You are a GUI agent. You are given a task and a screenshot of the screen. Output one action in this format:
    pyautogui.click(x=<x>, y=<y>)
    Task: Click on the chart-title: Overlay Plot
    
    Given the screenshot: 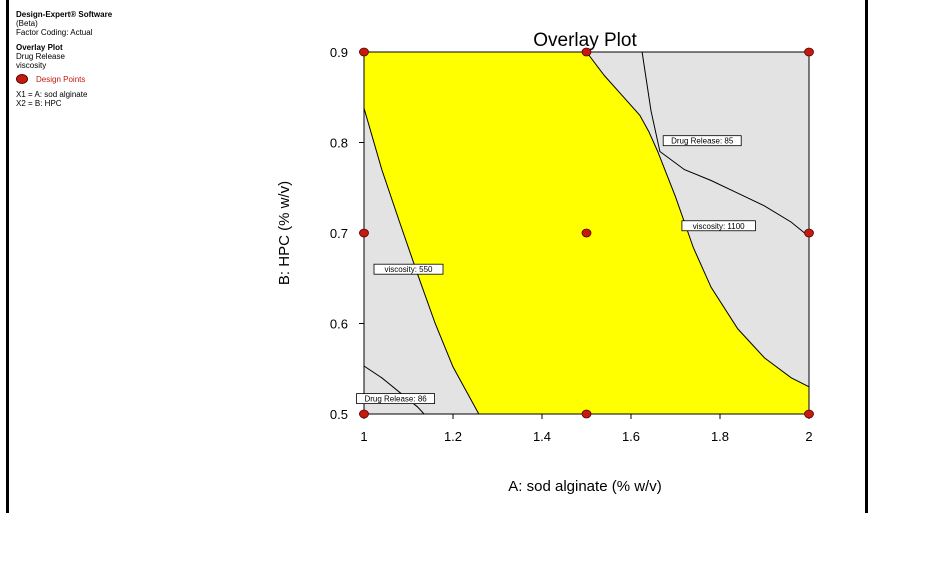 What is the action you would take?
    pyautogui.click(x=585, y=40)
    